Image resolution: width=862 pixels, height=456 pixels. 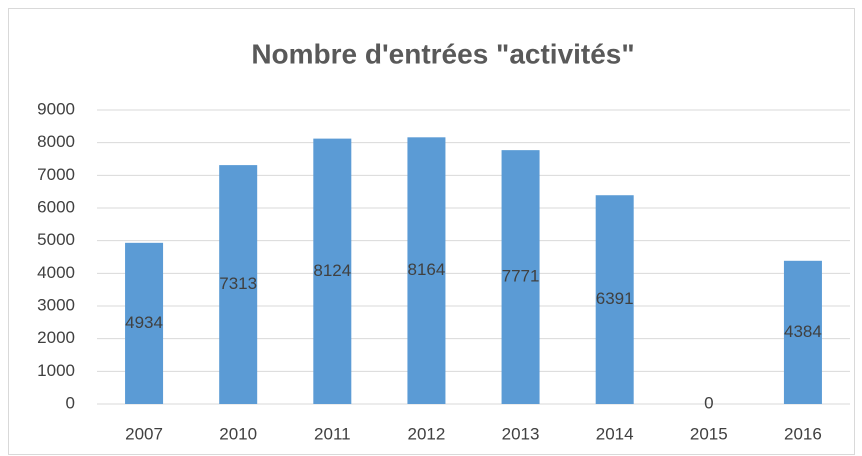 I want to click on y-tick-label: 8000, so click(x=56, y=141).